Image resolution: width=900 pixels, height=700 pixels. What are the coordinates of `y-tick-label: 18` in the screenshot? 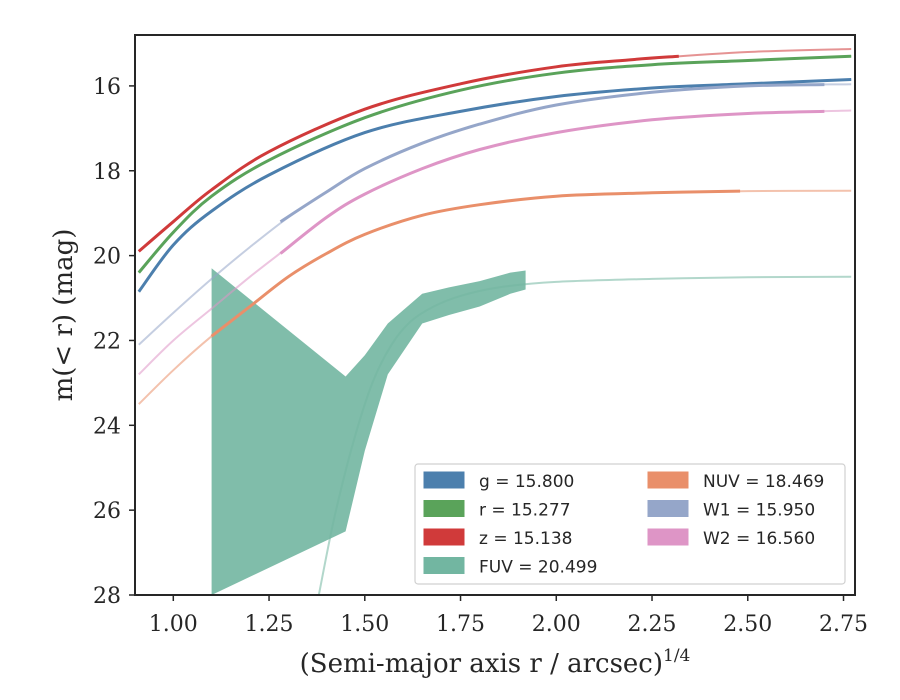 It's located at (107, 172).